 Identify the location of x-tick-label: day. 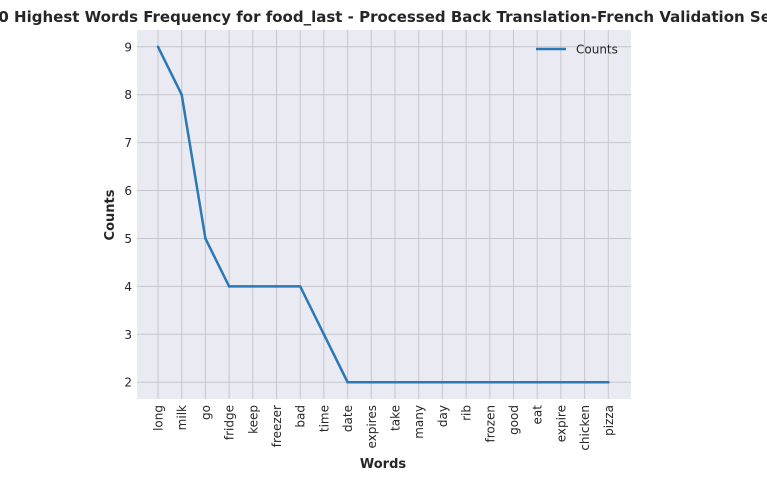
(443, 416).